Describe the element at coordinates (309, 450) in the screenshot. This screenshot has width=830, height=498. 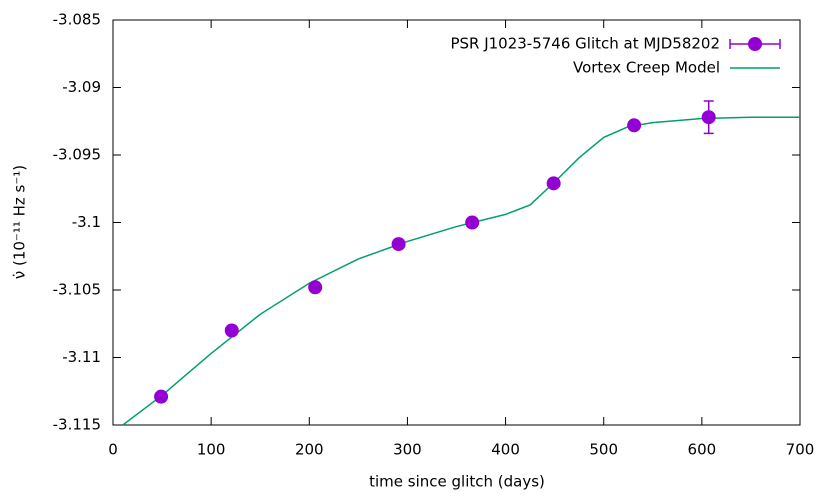
I see `x-tick-label: 200` at that location.